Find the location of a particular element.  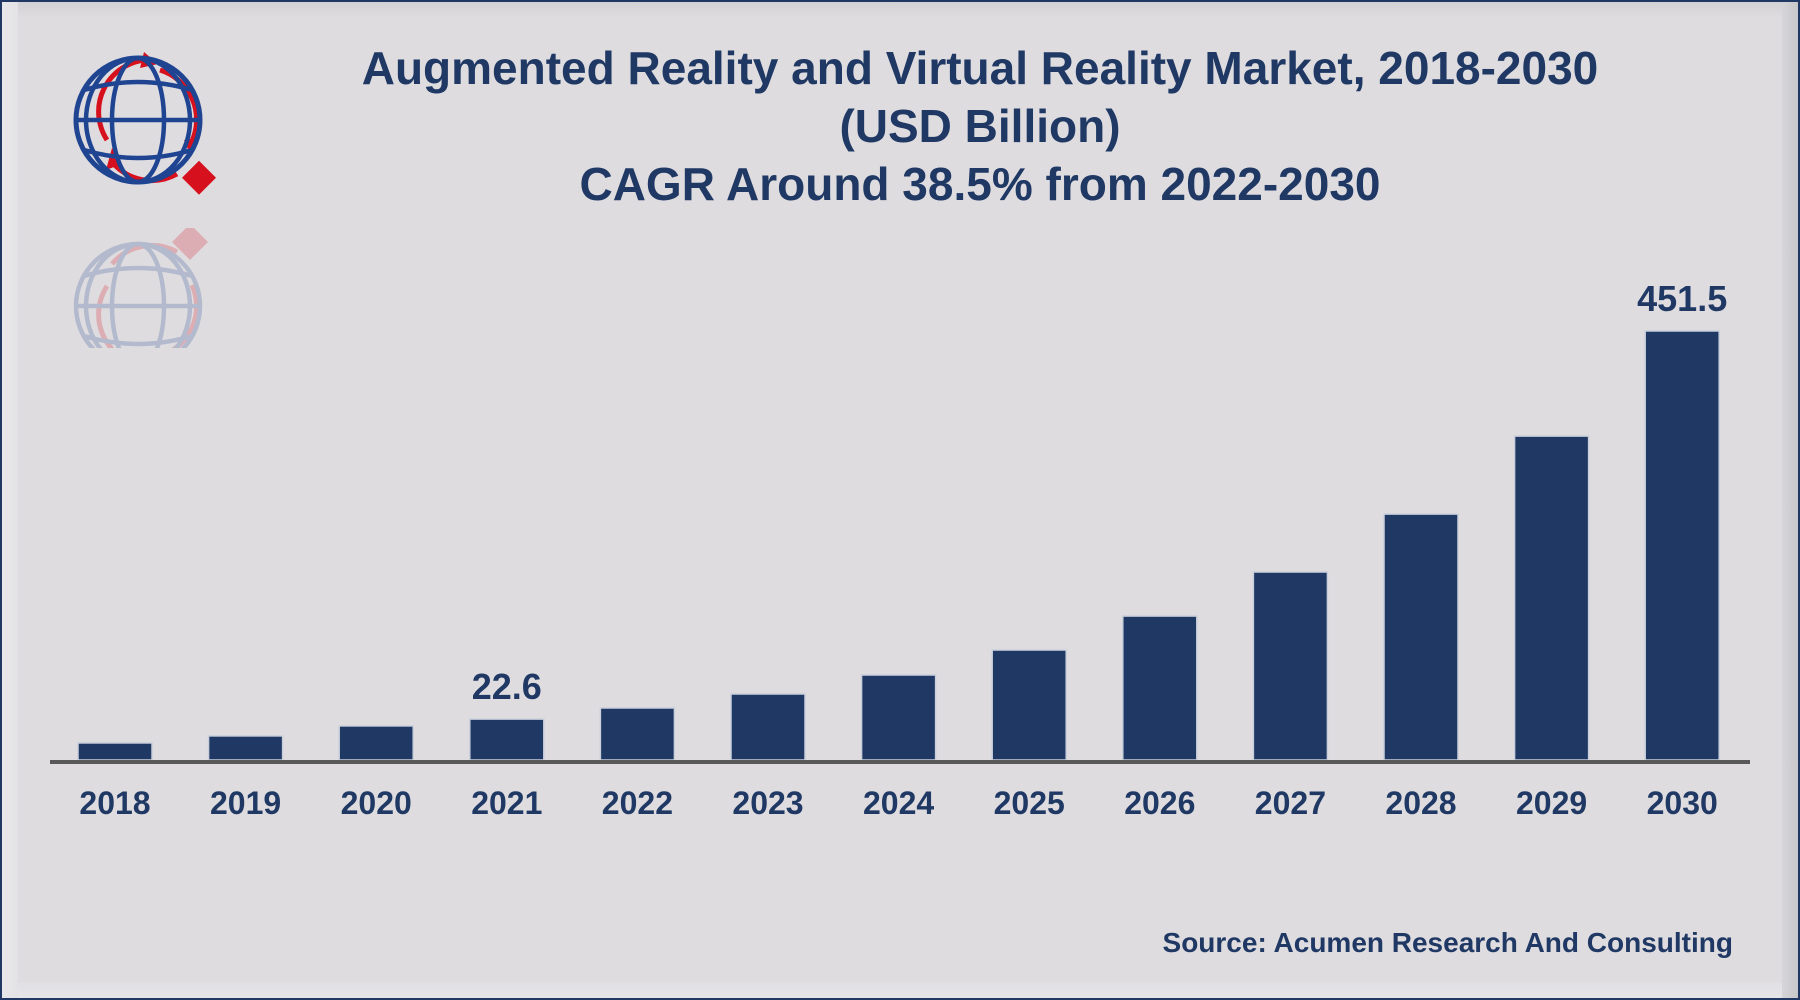

x-tick-label-2029: 2029 is located at coordinates (1551, 803).